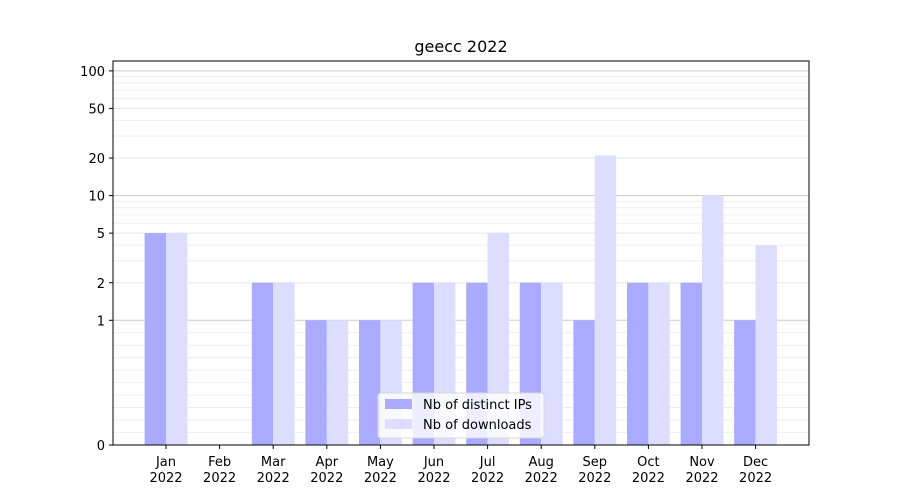 This screenshot has width=900, height=500. Describe the element at coordinates (487, 470) in the screenshot. I see `x-tick-label: Jul 2022` at that location.